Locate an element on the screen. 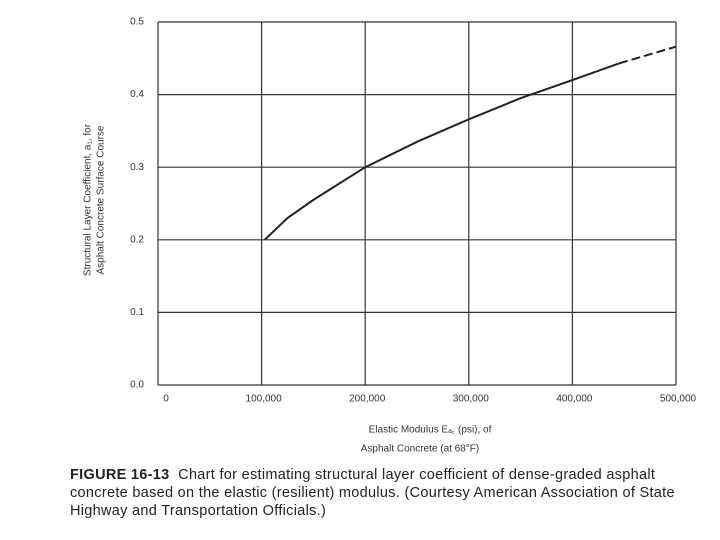  y-axis-label: Asphalt Concrete Surface Course is located at coordinates (101, 199).